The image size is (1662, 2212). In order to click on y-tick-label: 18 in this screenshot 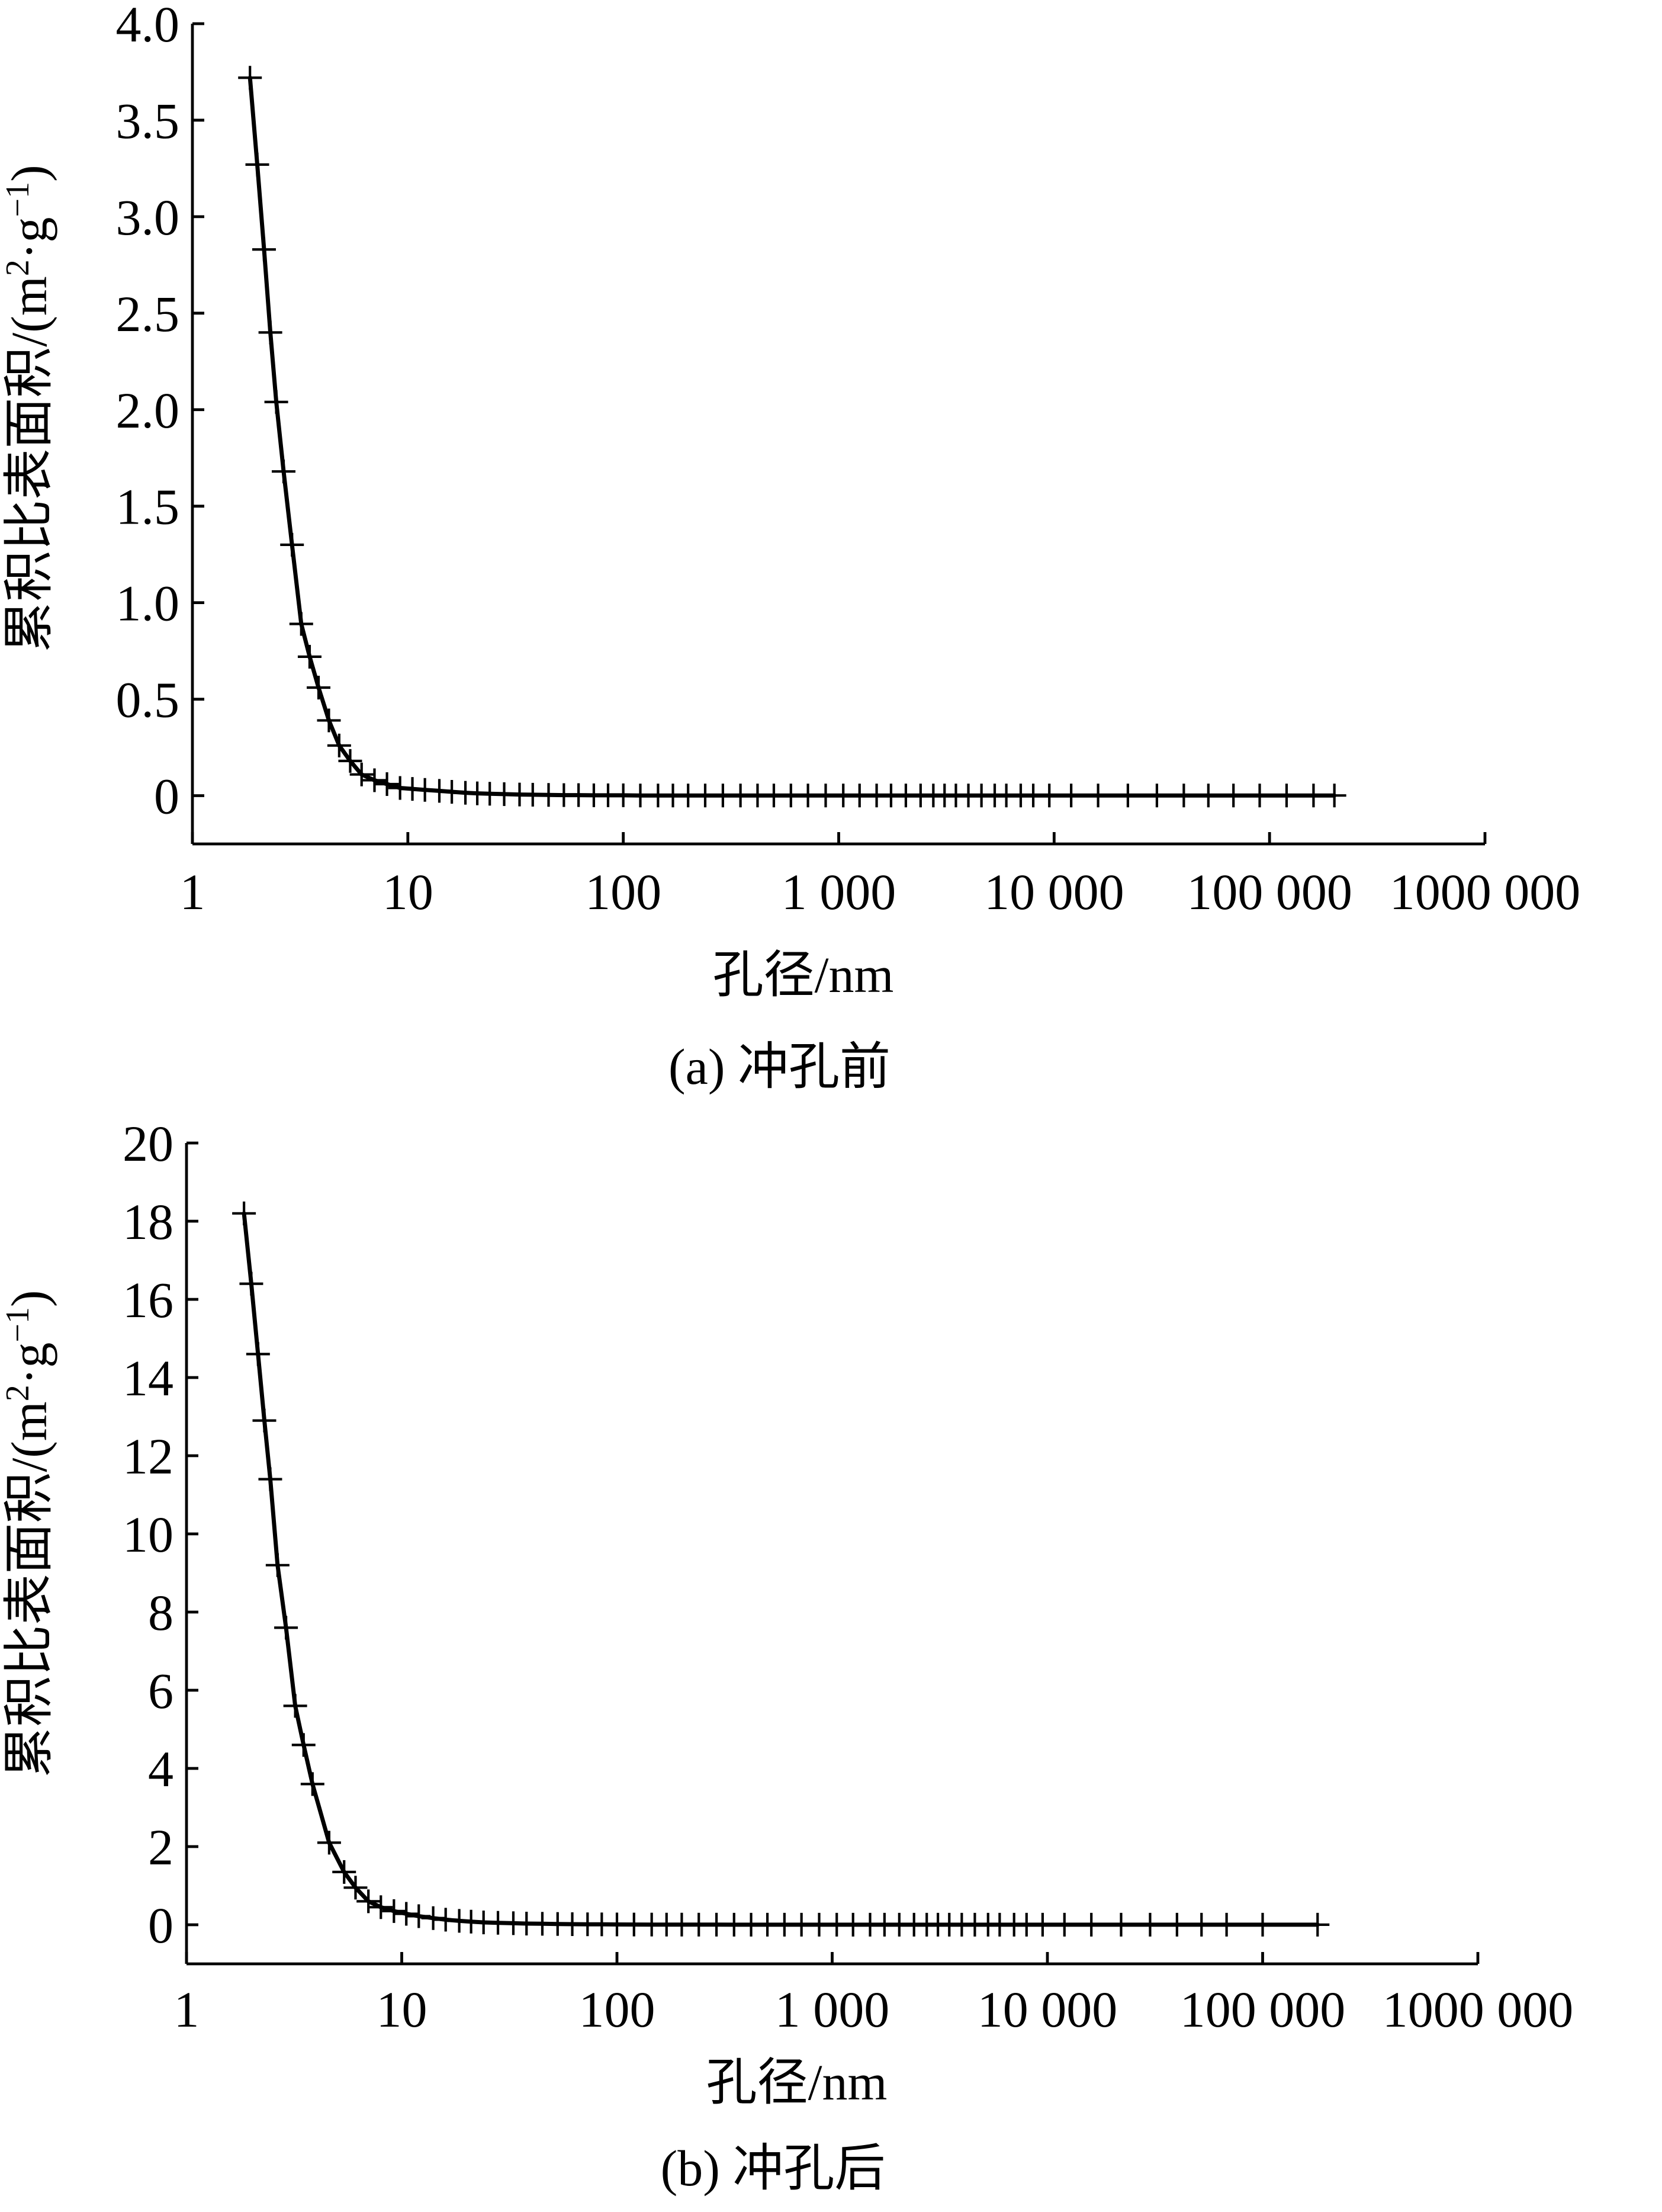, I will do `click(148, 1221)`.